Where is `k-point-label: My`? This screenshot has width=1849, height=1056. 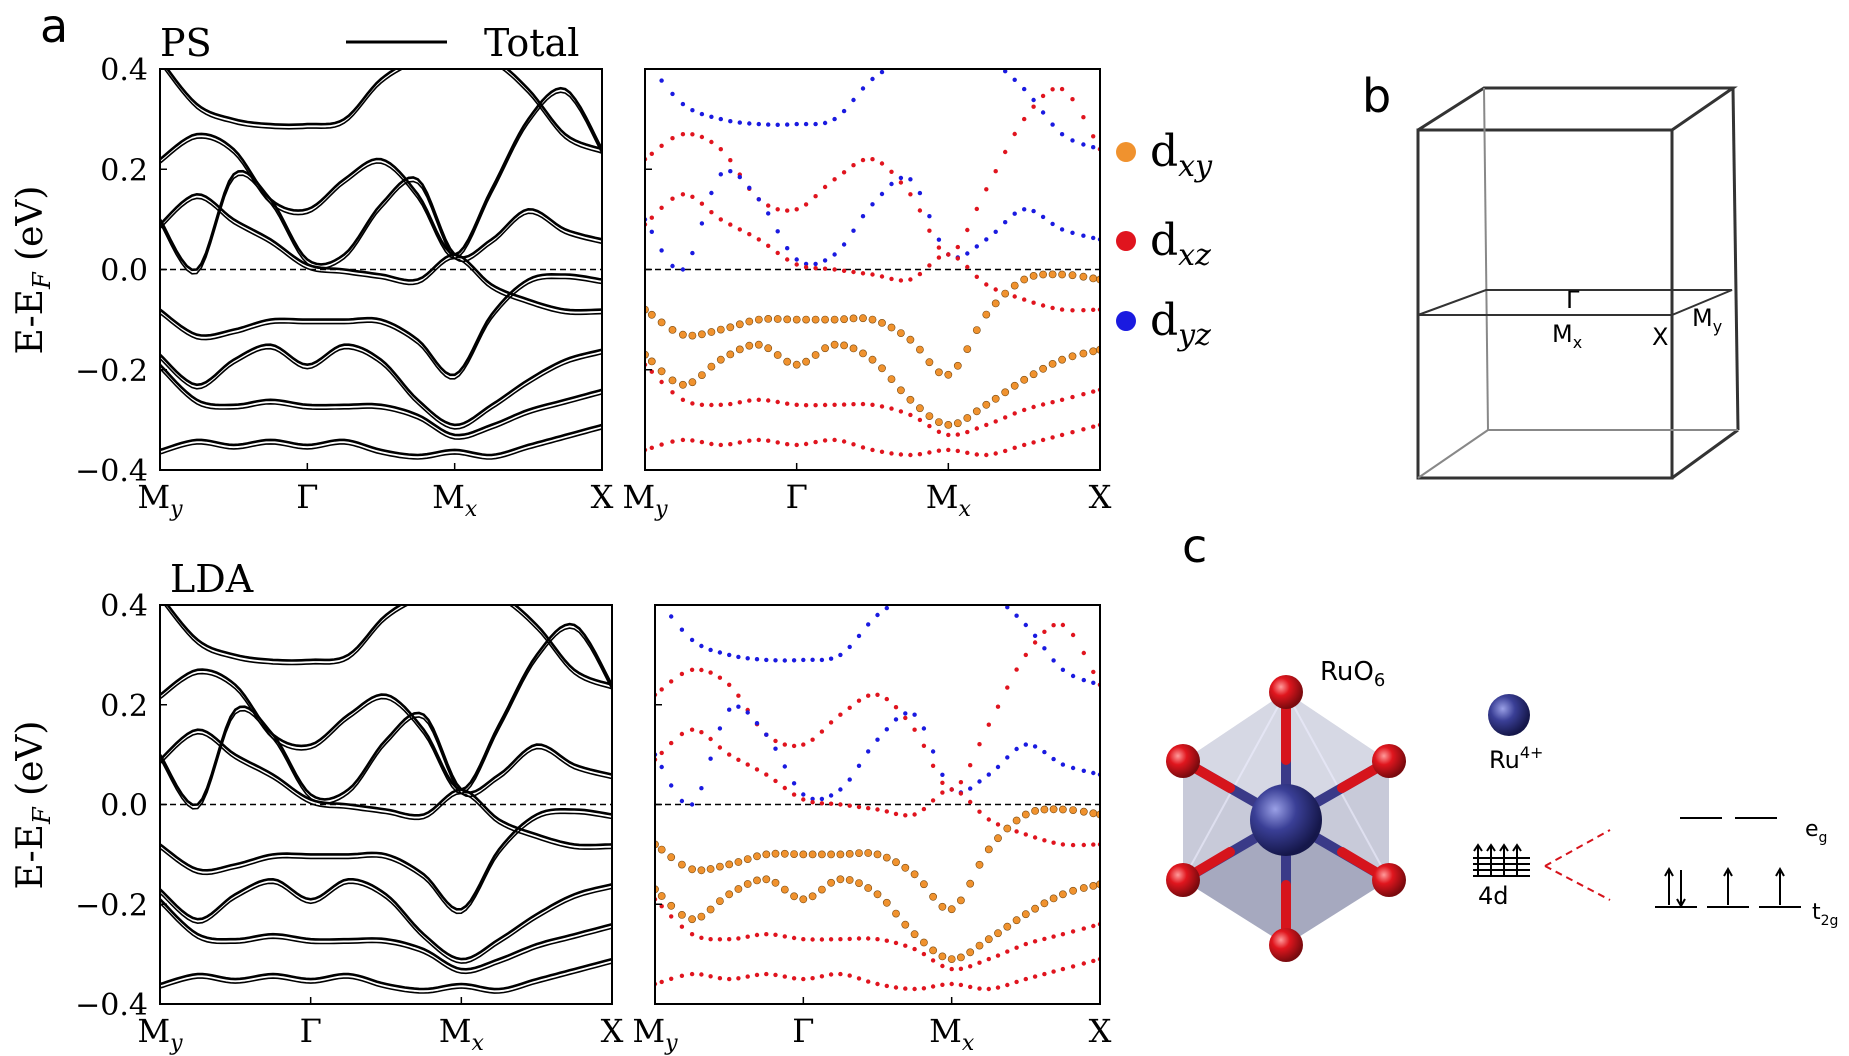
k-point-label: My is located at coordinates (160, 1034).